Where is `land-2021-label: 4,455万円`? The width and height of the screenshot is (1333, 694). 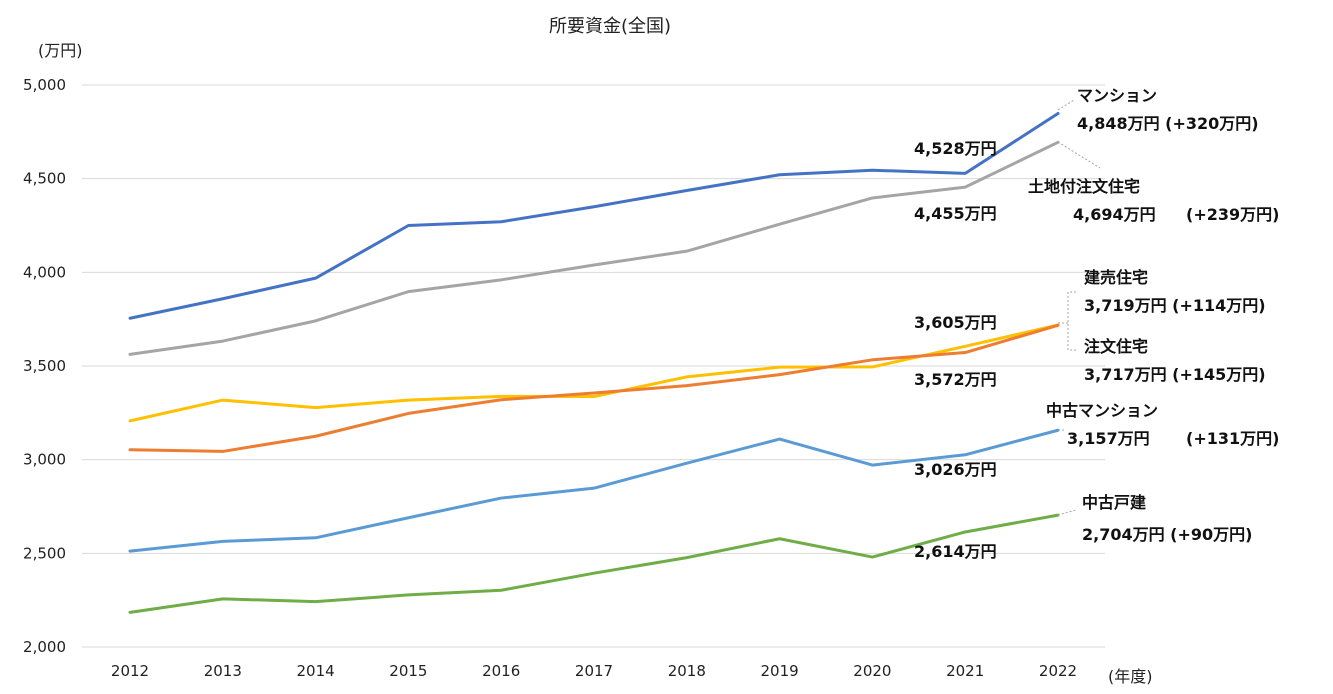 land-2021-label: 4,455万円 is located at coordinates (955, 213).